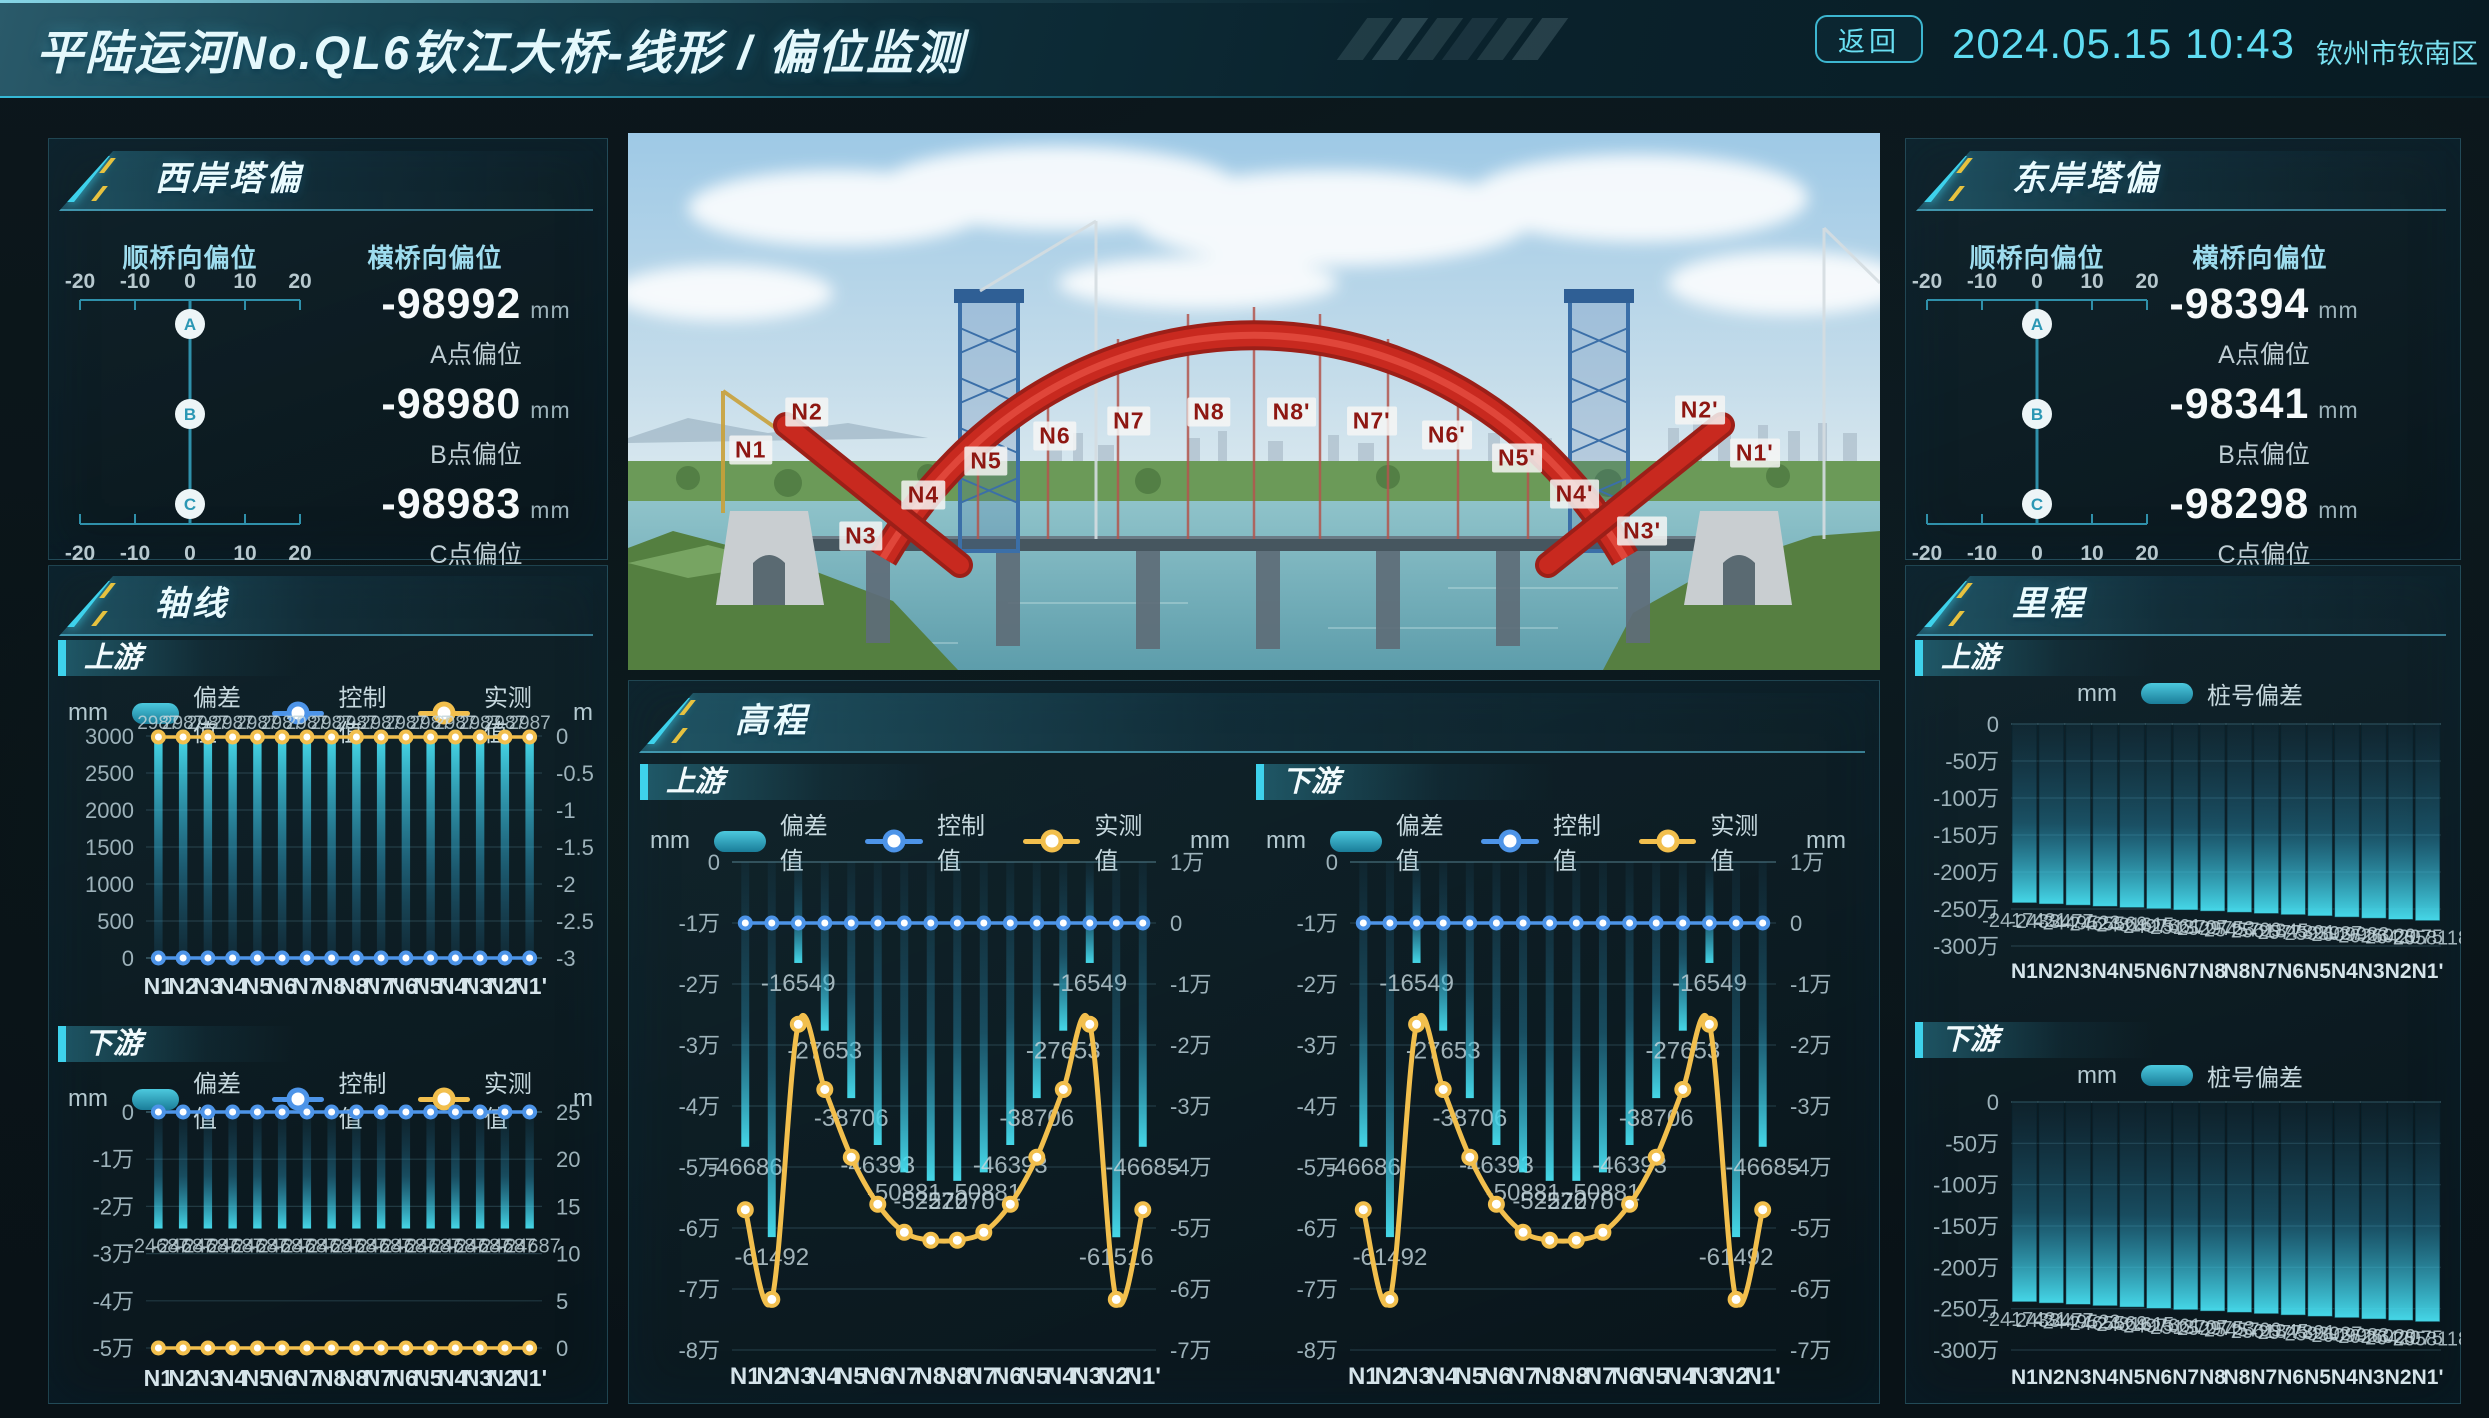 The width and height of the screenshot is (2489, 1418). Describe the element at coordinates (1209, 412) in the screenshot. I see `bridge-segment-label: N8` at that location.